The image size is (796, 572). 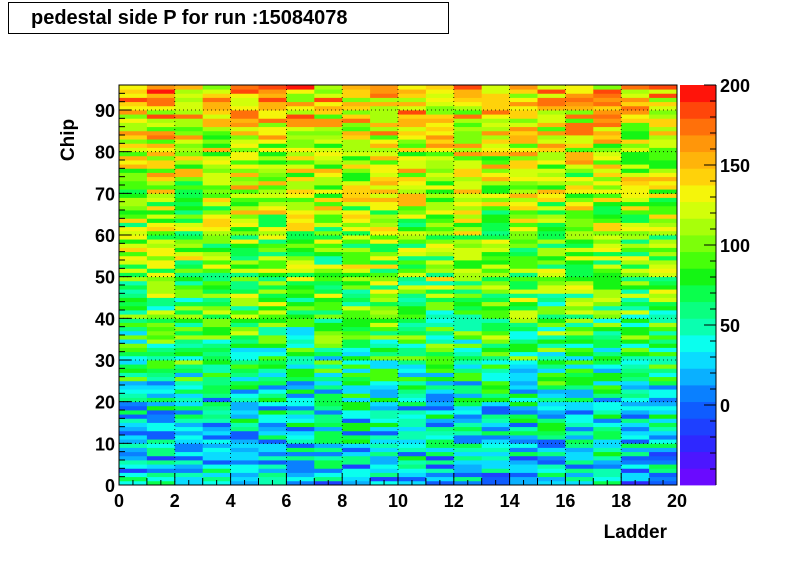 I want to click on y-tick-label: 90, so click(x=105, y=111).